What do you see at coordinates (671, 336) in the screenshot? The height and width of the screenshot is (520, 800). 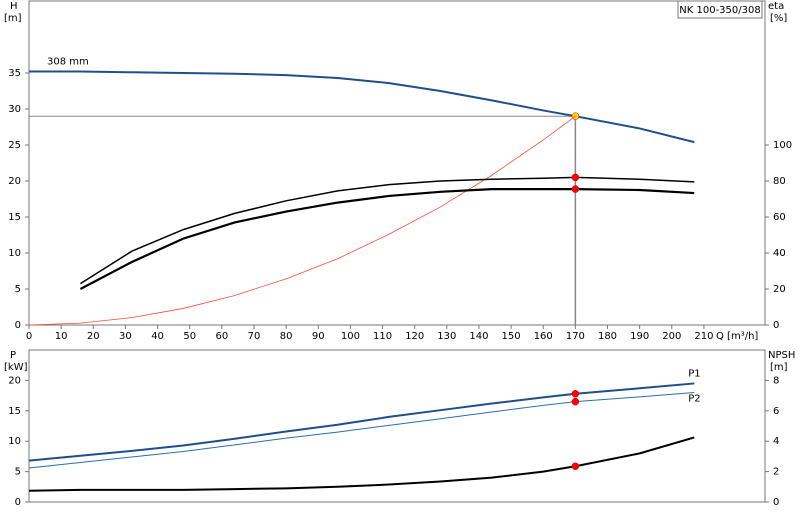 I see `x-tick-label: 200` at bounding box center [671, 336].